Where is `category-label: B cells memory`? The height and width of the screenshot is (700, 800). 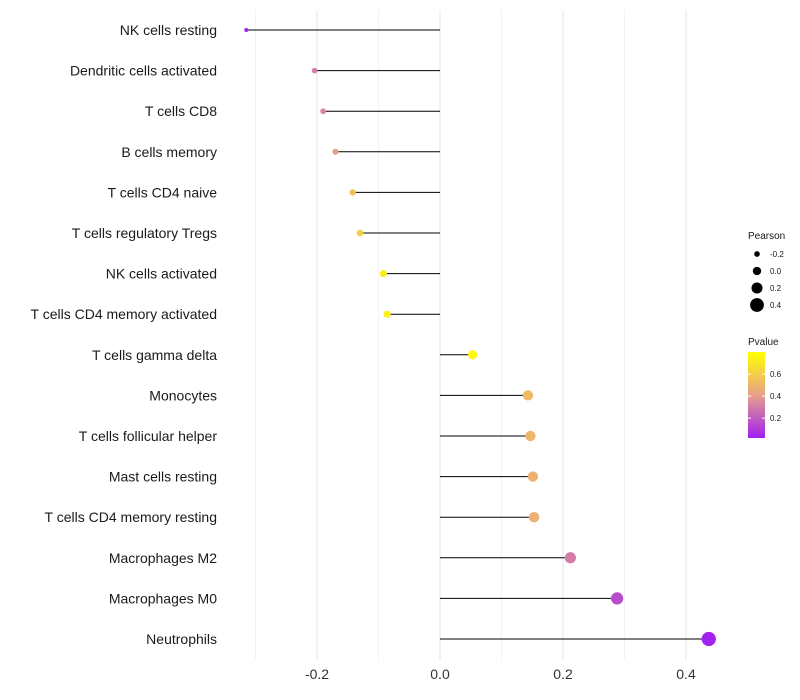
category-label: B cells memory is located at coordinates (169, 152).